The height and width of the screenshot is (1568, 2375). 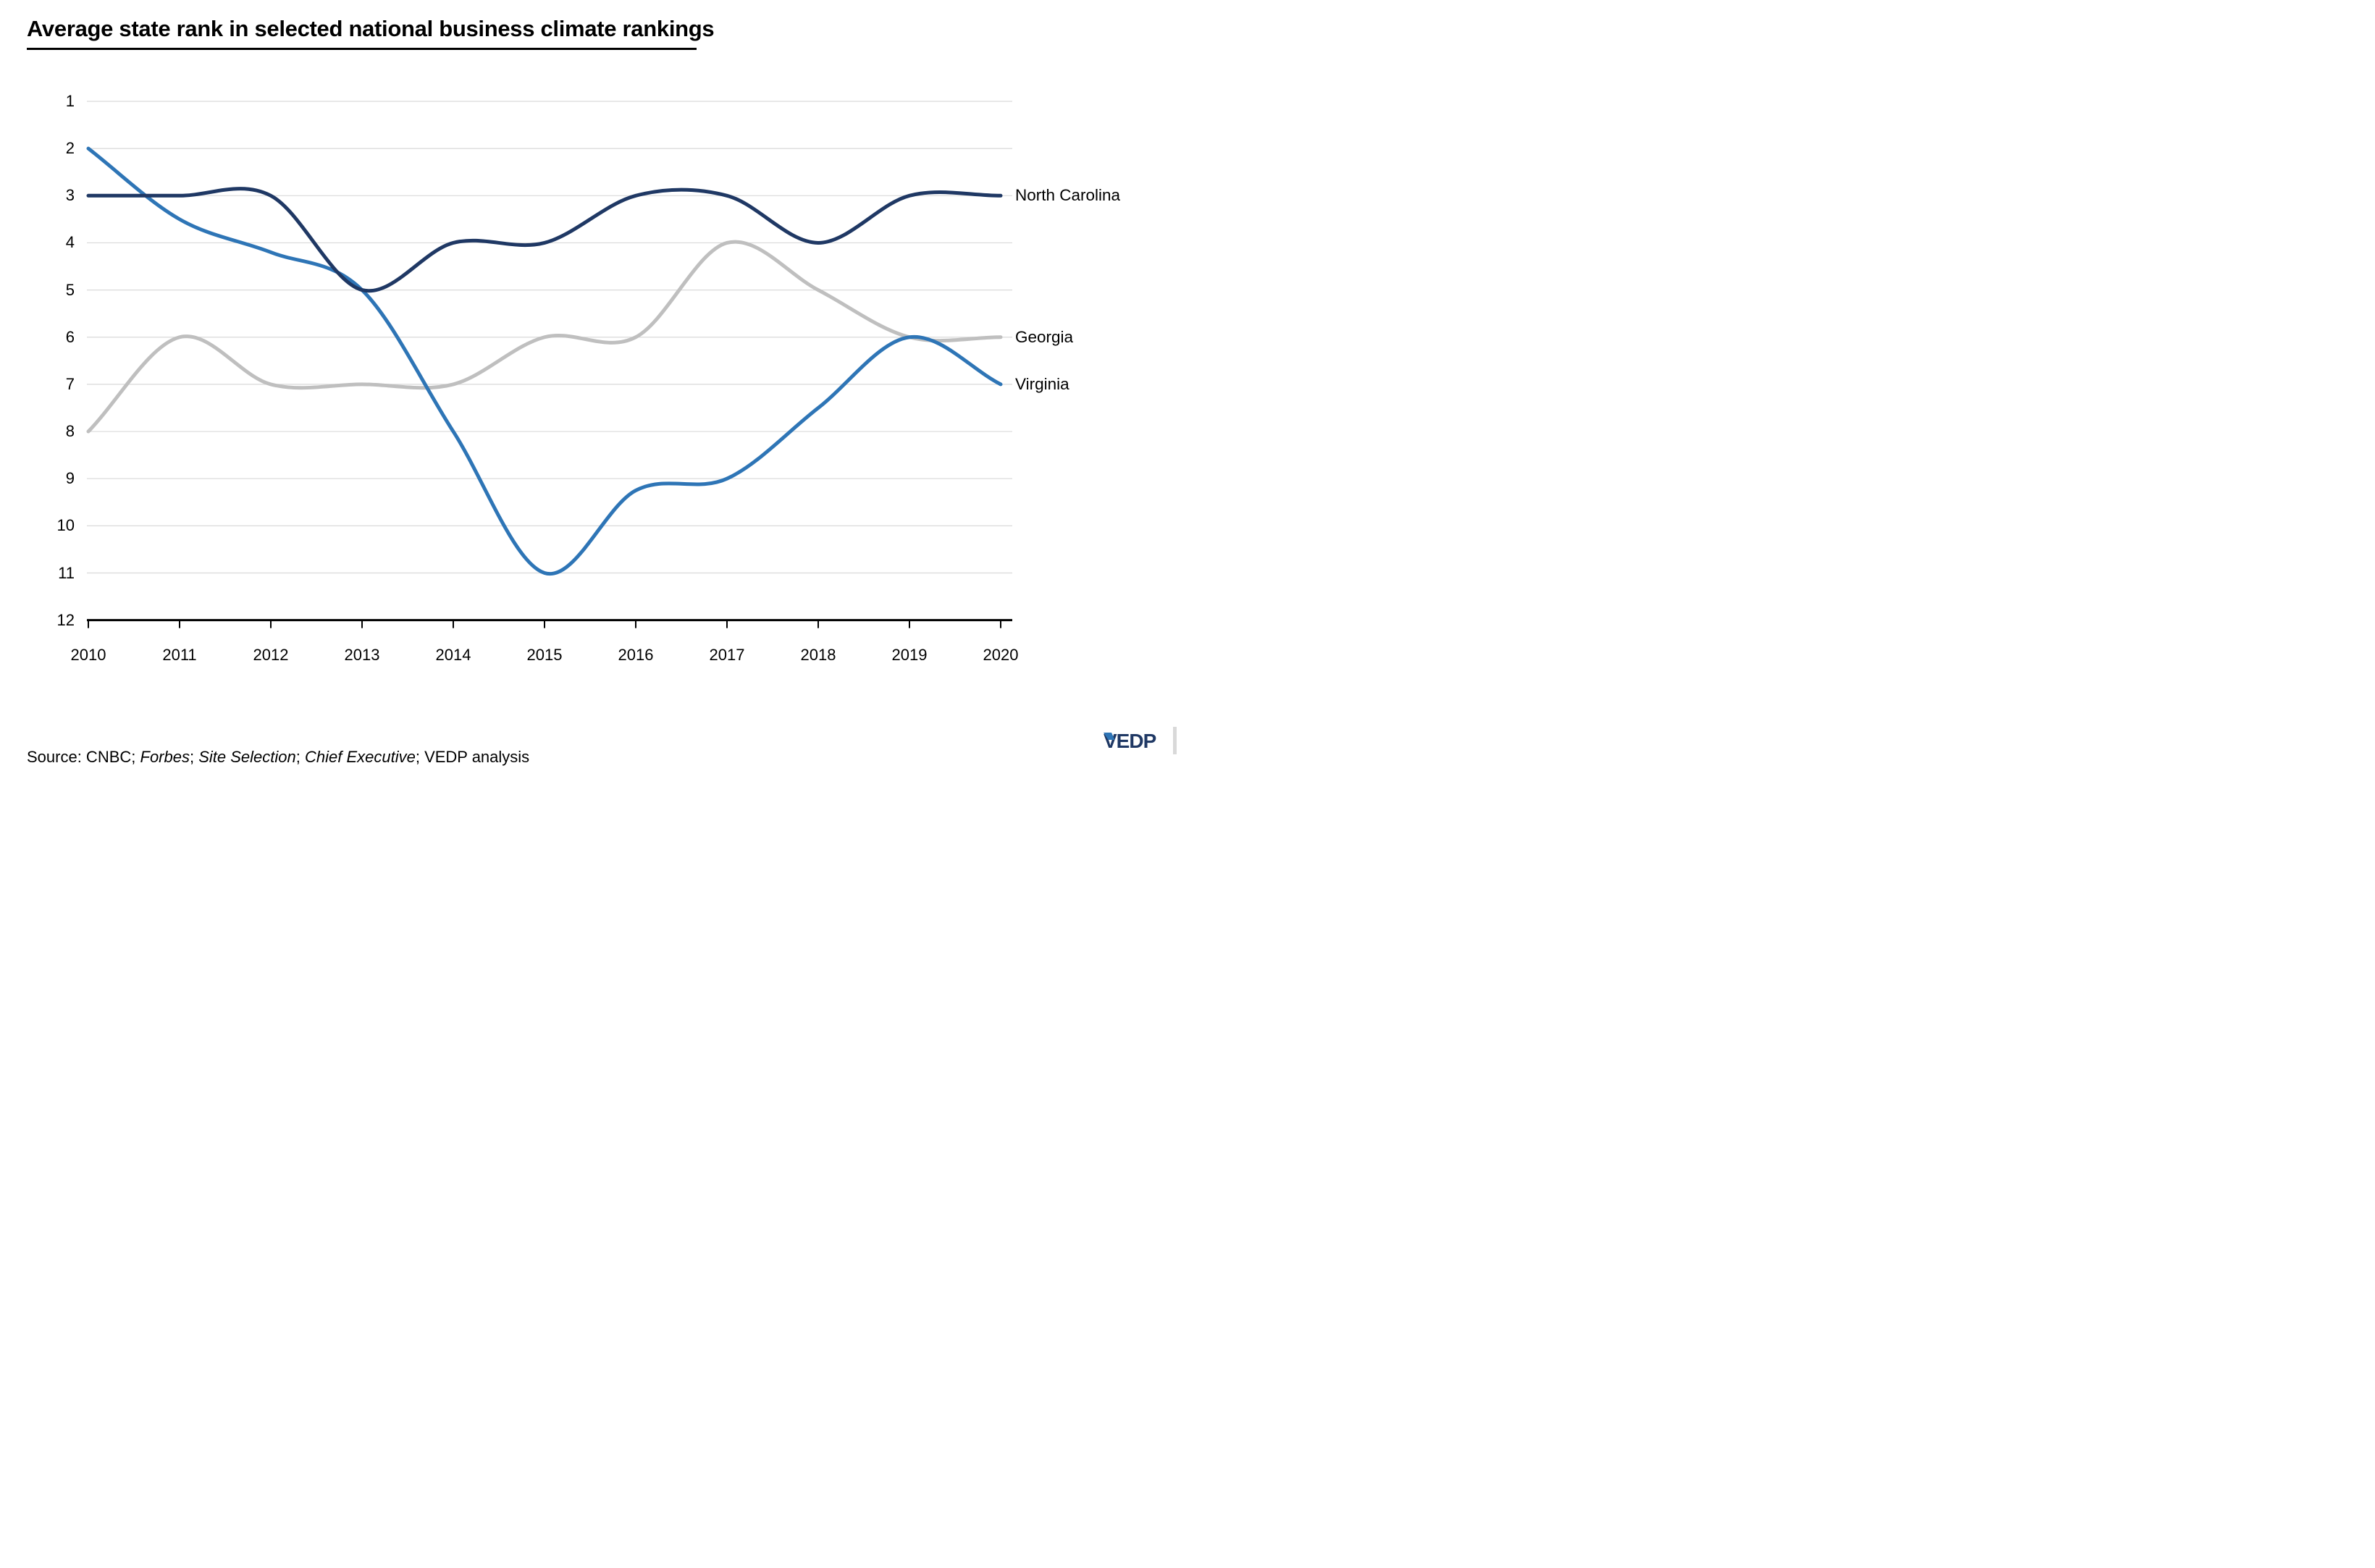 I want to click on series-line-virginia, so click(x=544, y=361).